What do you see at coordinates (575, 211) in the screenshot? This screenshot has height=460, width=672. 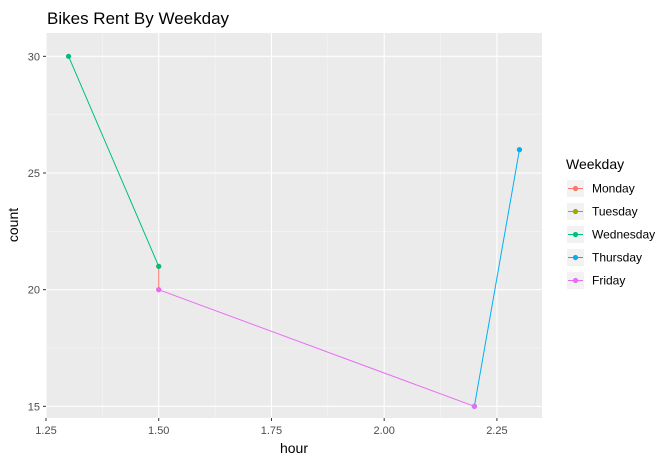 I see `legend-key-point-tuesday` at bounding box center [575, 211].